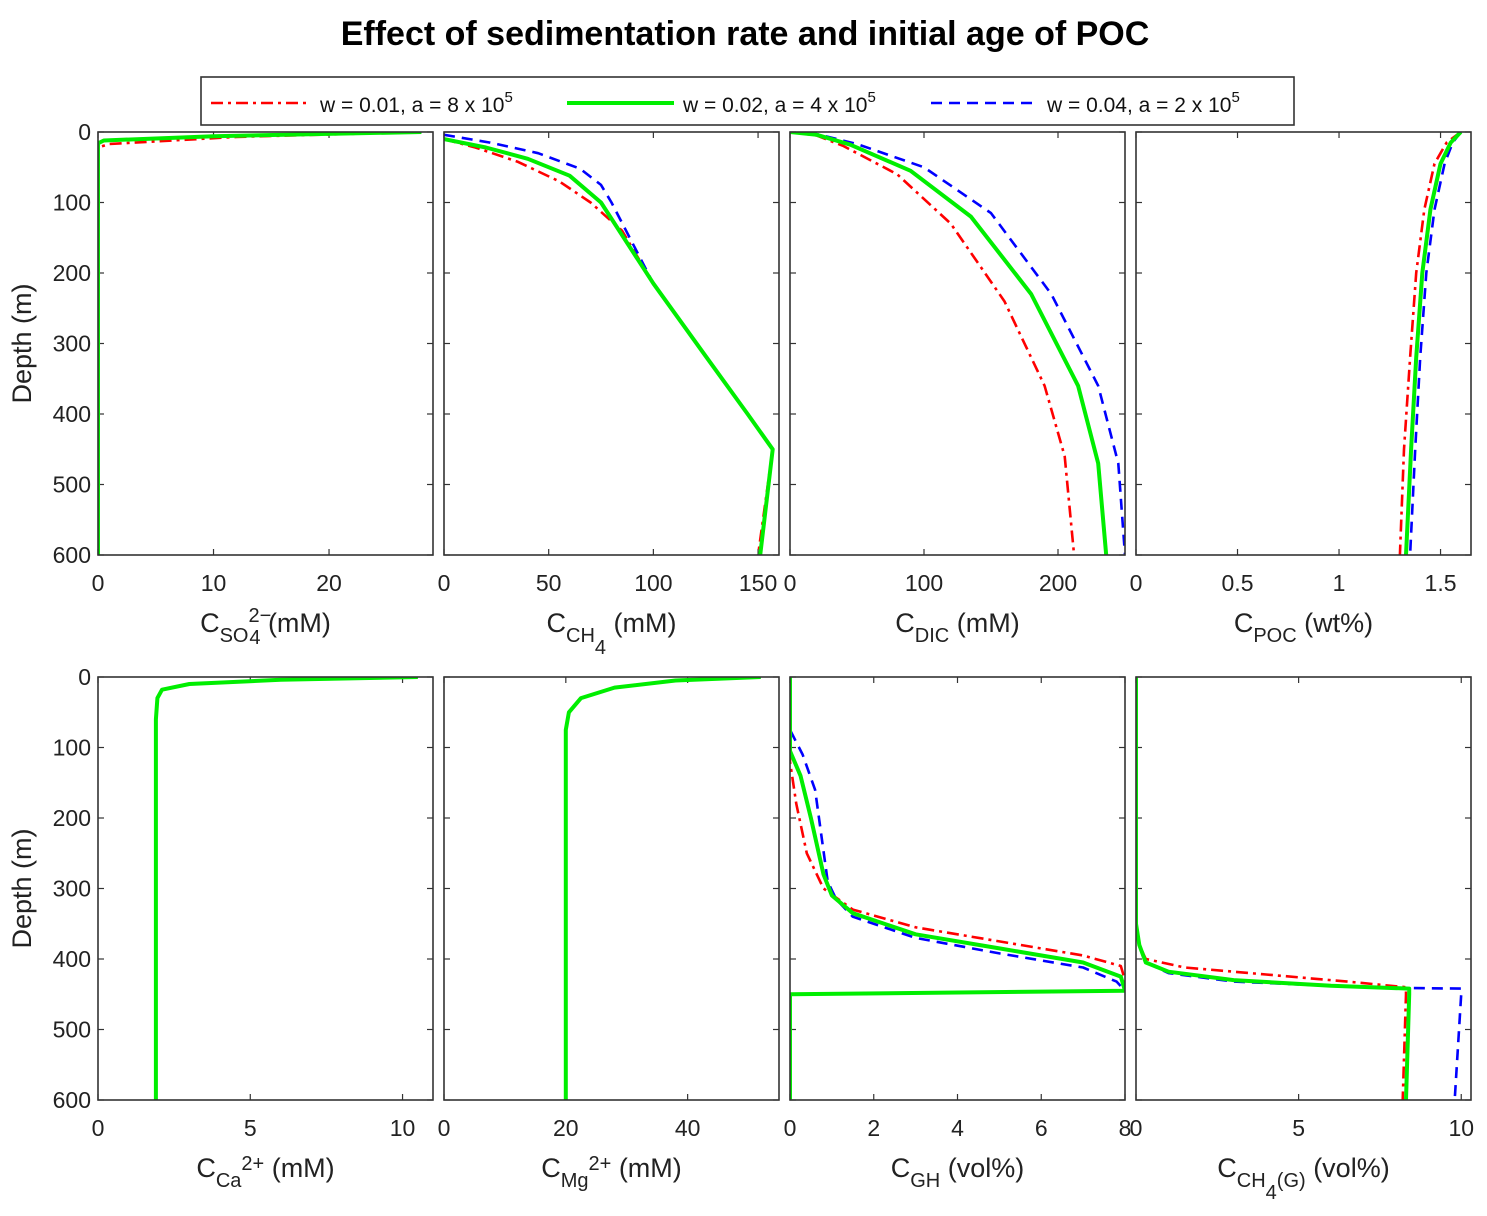  Describe the element at coordinates (779, 103) in the screenshot. I see `legend-label-s2: w = 0.02, a = 4 x 105` at that location.